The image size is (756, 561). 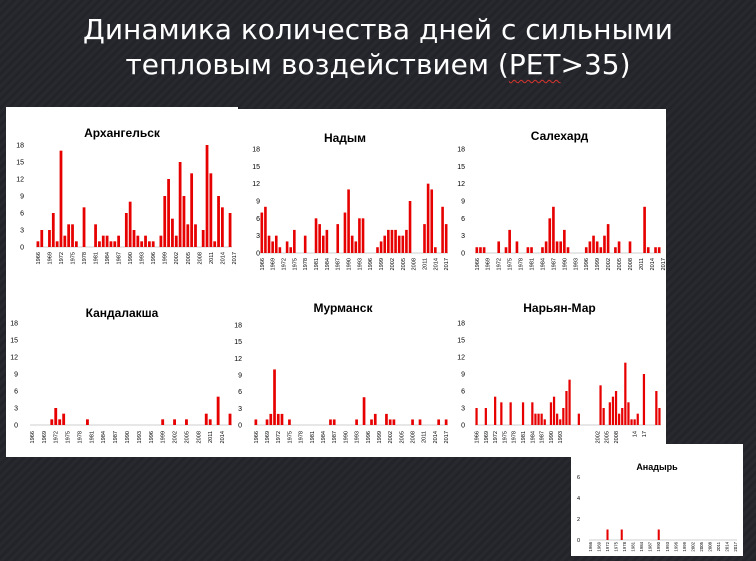 What do you see at coordinates (256, 422) in the screenshot?
I see `bar-1966` at bounding box center [256, 422].